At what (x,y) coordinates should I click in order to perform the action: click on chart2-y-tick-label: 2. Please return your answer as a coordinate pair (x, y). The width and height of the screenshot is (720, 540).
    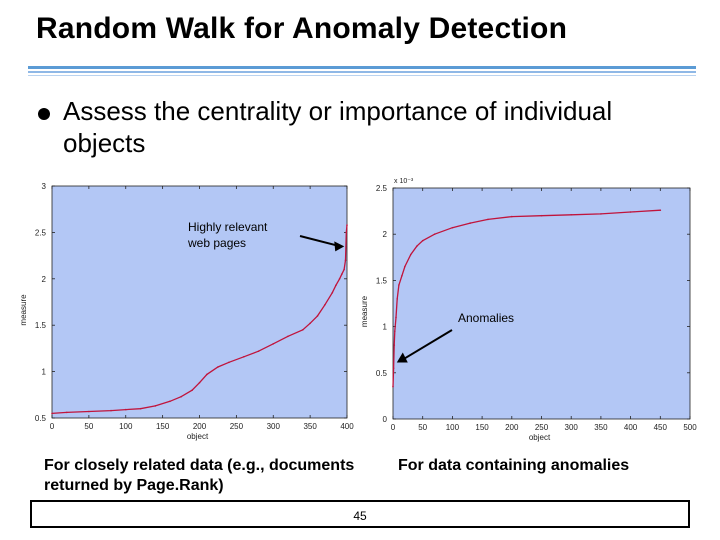
    Looking at the image, I should click on (385, 234).